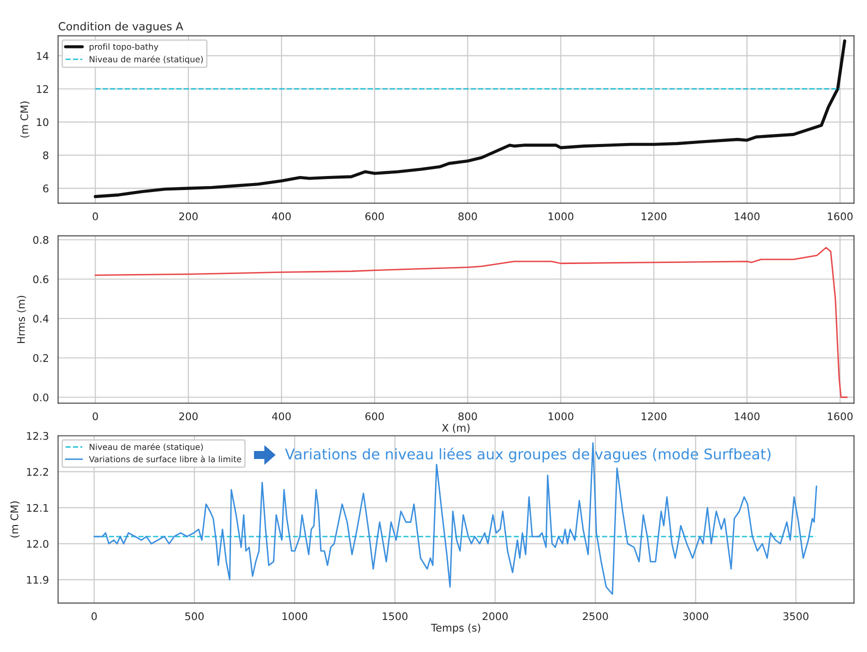 This screenshot has height=652, width=867. I want to click on x-axis-title: X (m), so click(456, 428).